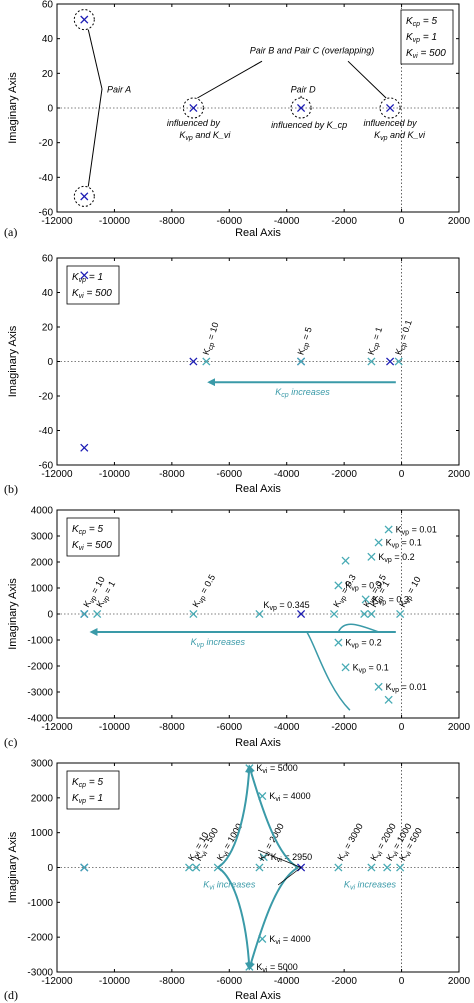 The width and height of the screenshot is (474, 1003). What do you see at coordinates (218, 643) in the screenshot?
I see `increase-label: Kvp increases` at bounding box center [218, 643].